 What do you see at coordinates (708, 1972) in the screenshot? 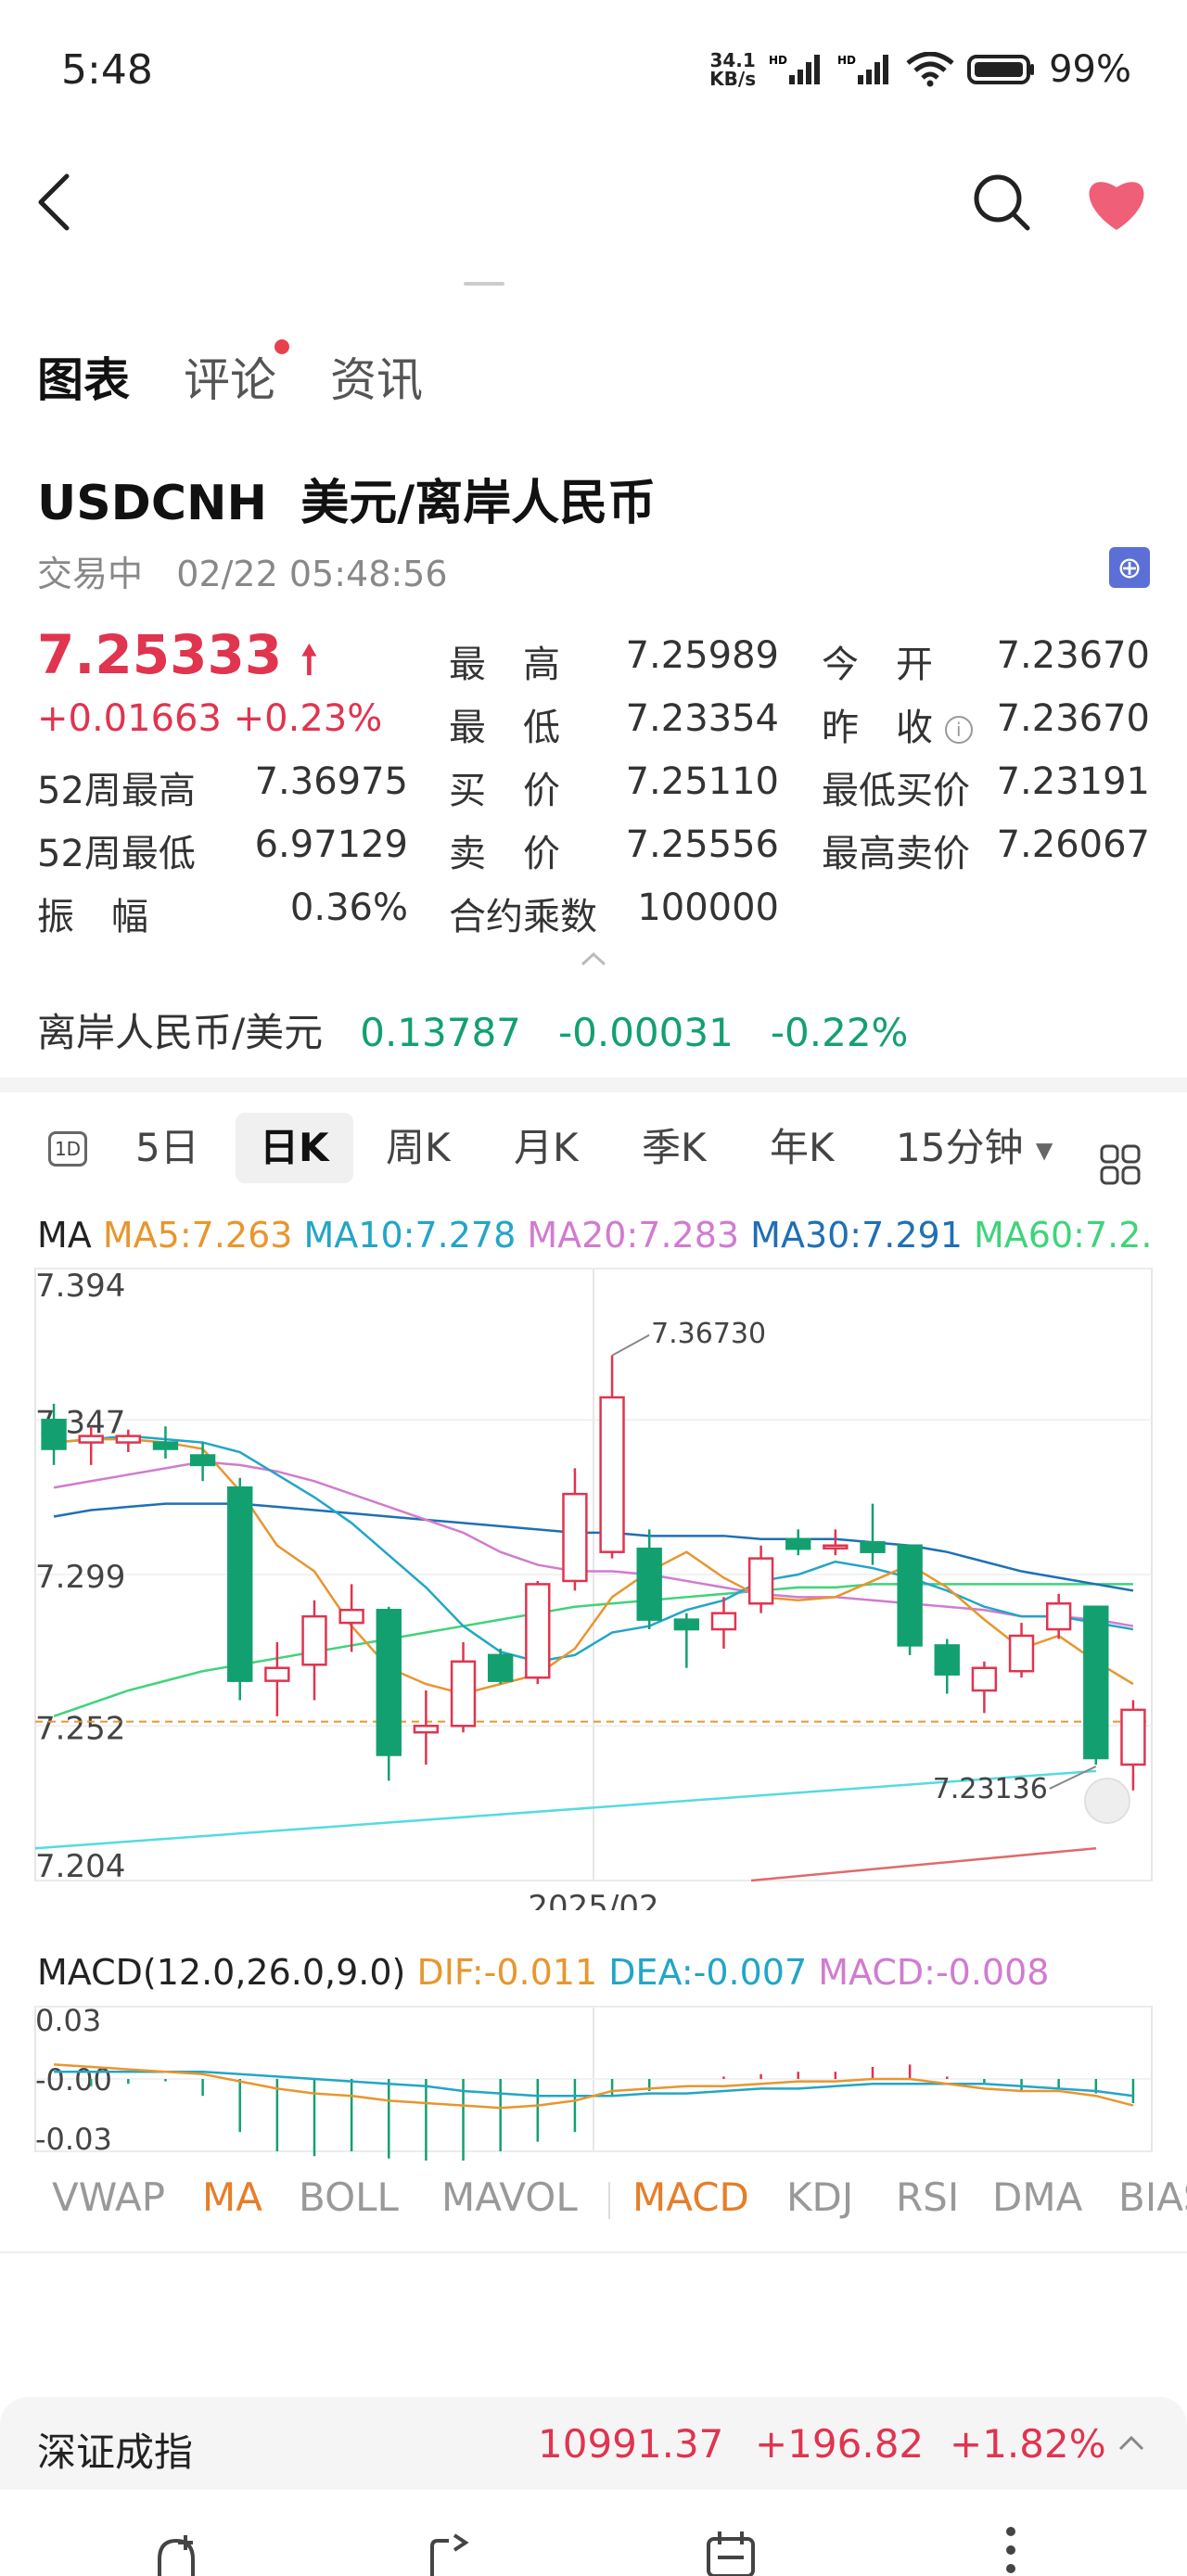
I see `macd-dea: DEA:-0.007` at bounding box center [708, 1972].